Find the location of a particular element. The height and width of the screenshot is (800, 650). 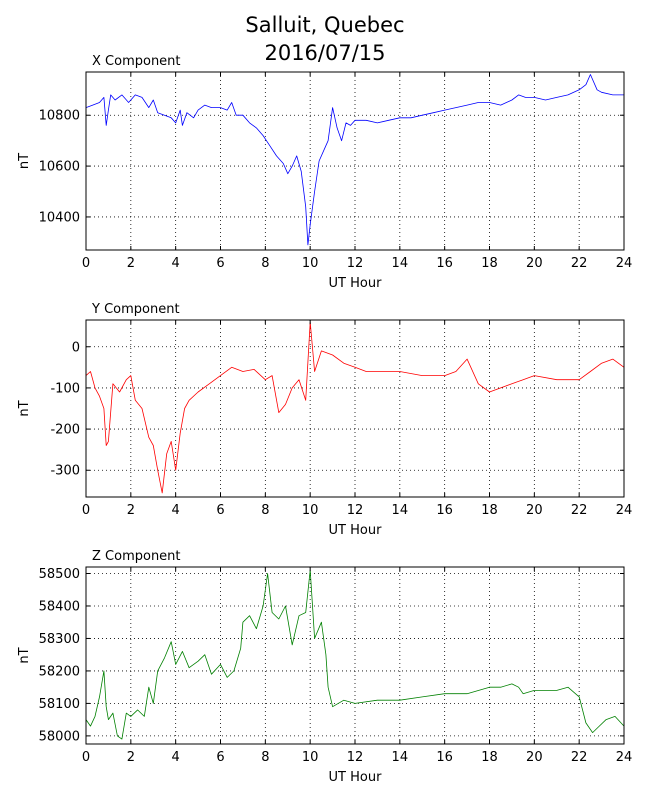

x-x-axis-label: UT Hour is located at coordinates (356, 283).